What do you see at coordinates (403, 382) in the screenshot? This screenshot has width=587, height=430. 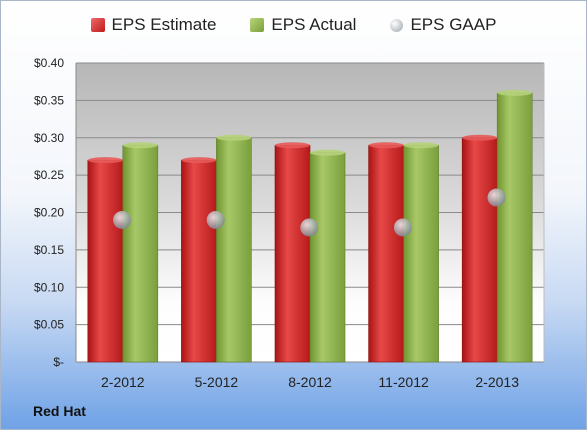 I see `x-tick-label: 11-2012` at bounding box center [403, 382].